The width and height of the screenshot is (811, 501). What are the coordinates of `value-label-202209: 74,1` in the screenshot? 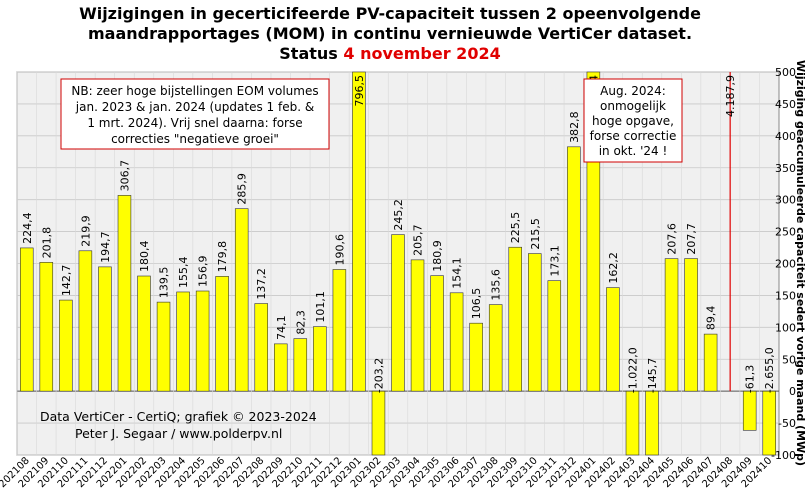 It's located at (281, 327).